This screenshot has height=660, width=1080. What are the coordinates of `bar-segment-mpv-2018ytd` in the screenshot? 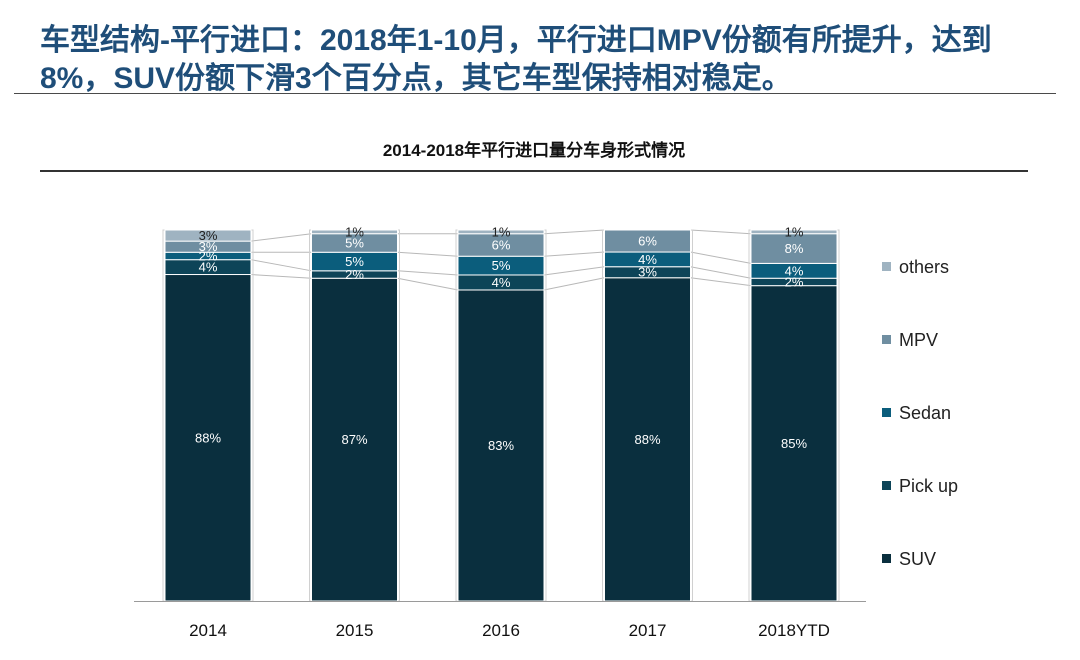 It's located at (794, 248).